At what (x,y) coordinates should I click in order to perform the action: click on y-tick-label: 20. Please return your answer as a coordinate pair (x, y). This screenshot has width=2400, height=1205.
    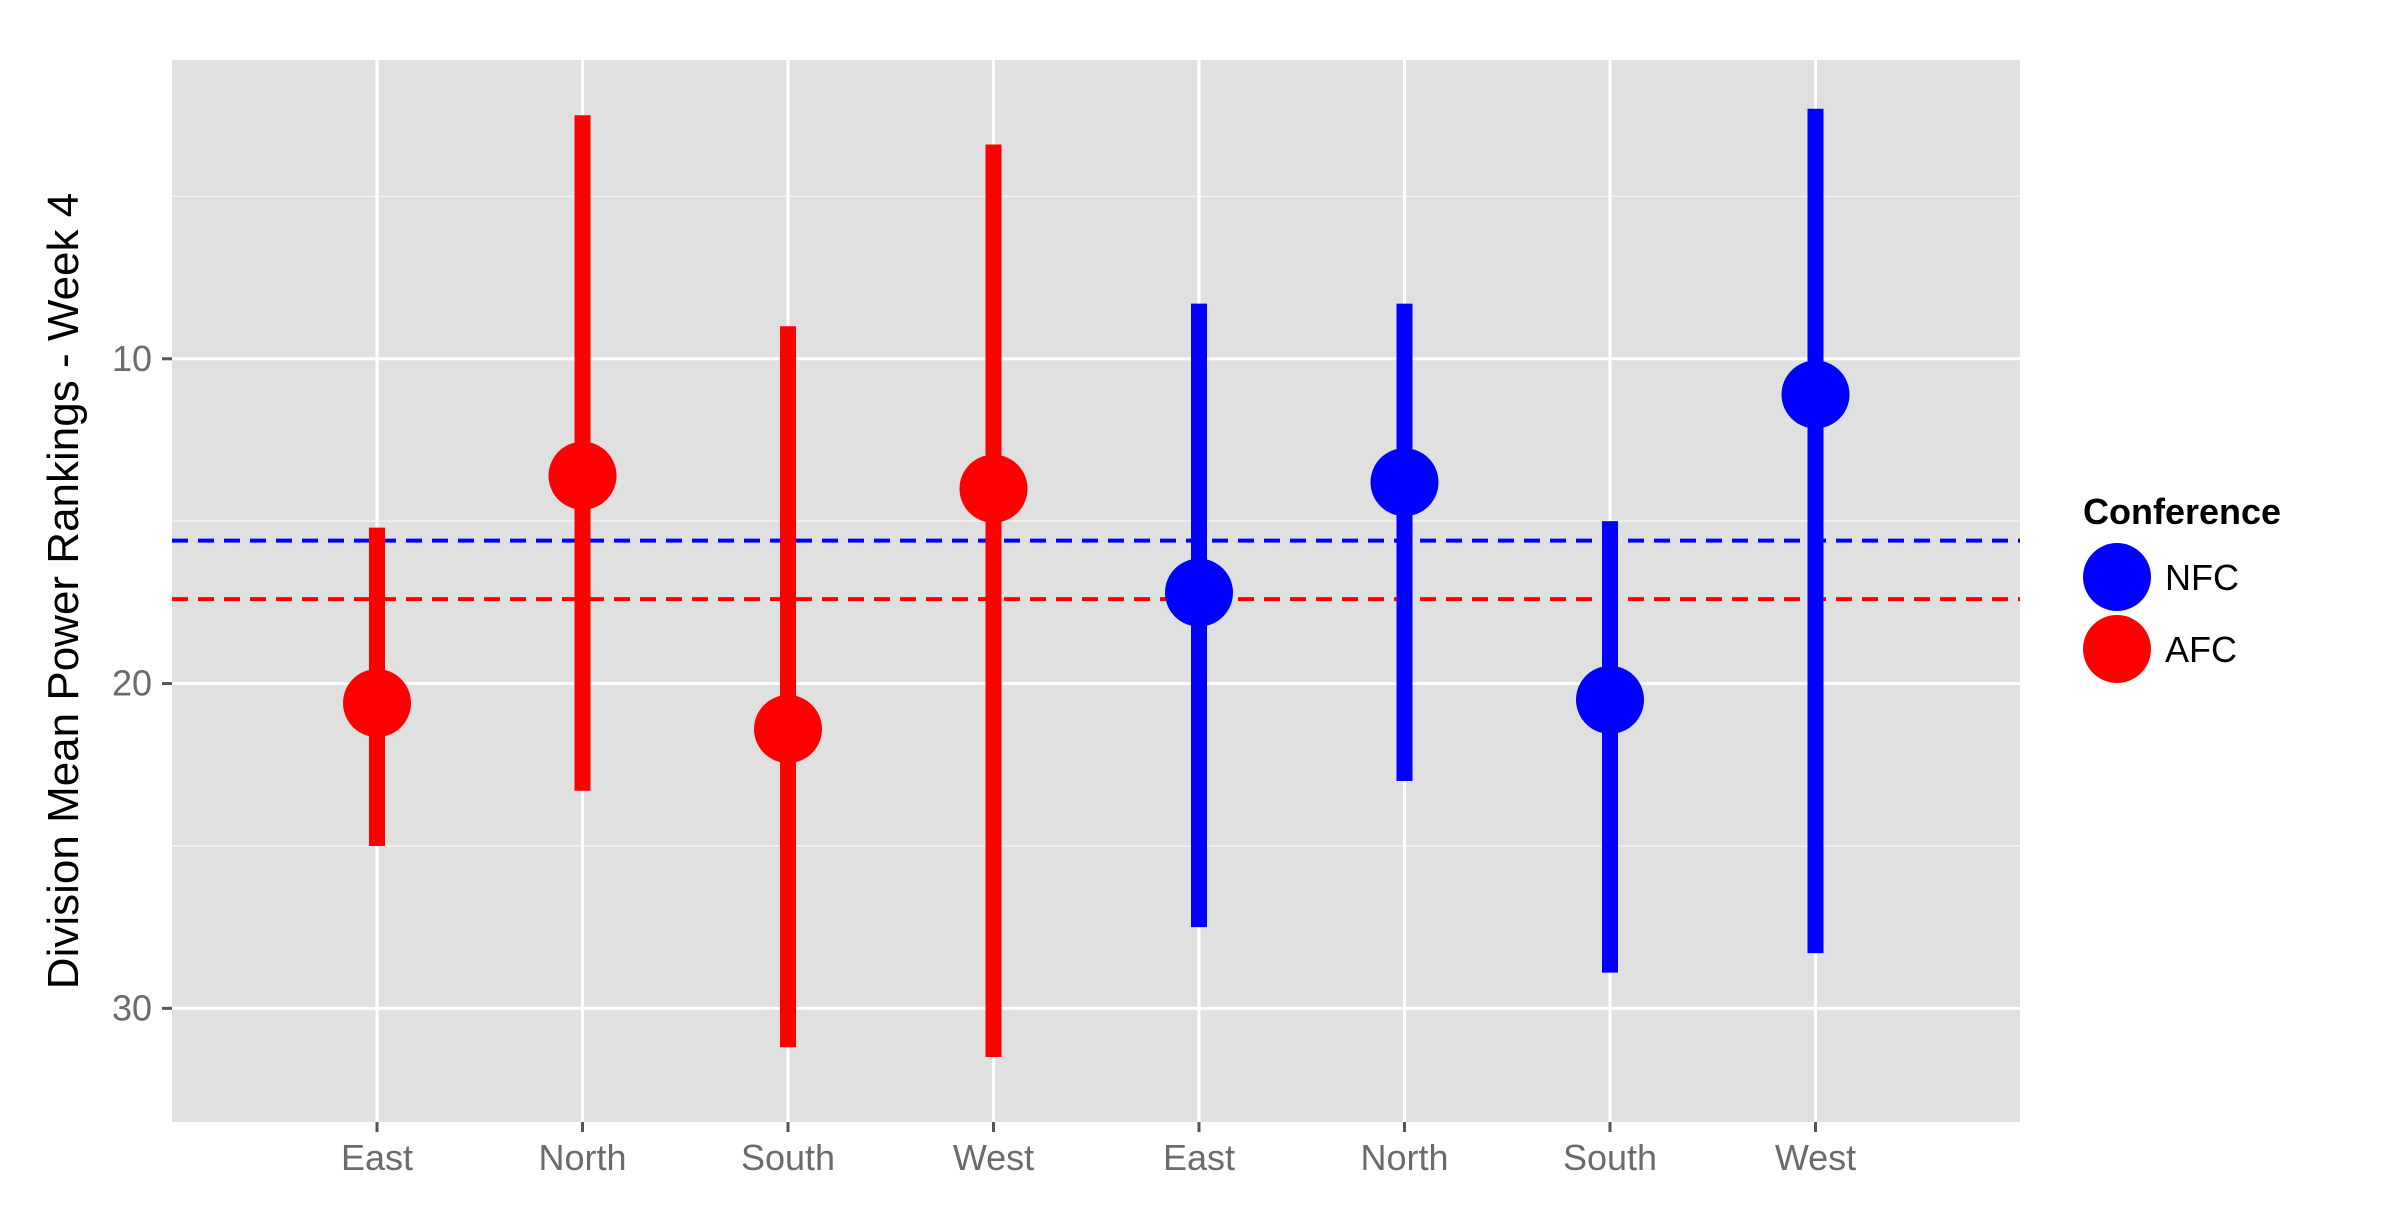
    Looking at the image, I should click on (132, 683).